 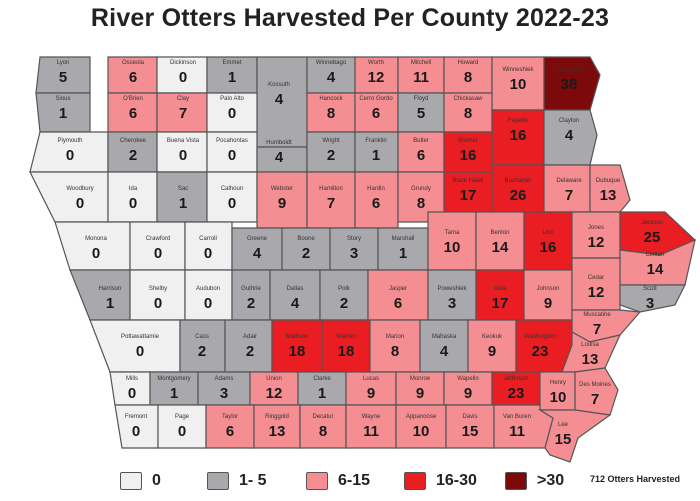 I want to click on legend-item-0: 0, so click(x=140, y=481).